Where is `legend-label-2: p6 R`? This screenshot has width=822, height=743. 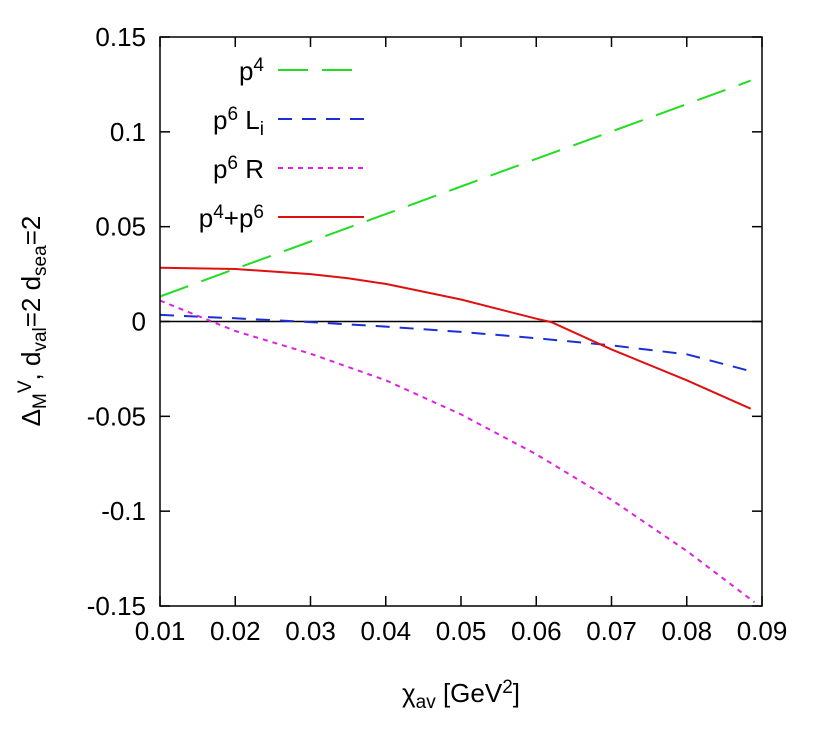 legend-label-2: p6 R is located at coordinates (238, 168).